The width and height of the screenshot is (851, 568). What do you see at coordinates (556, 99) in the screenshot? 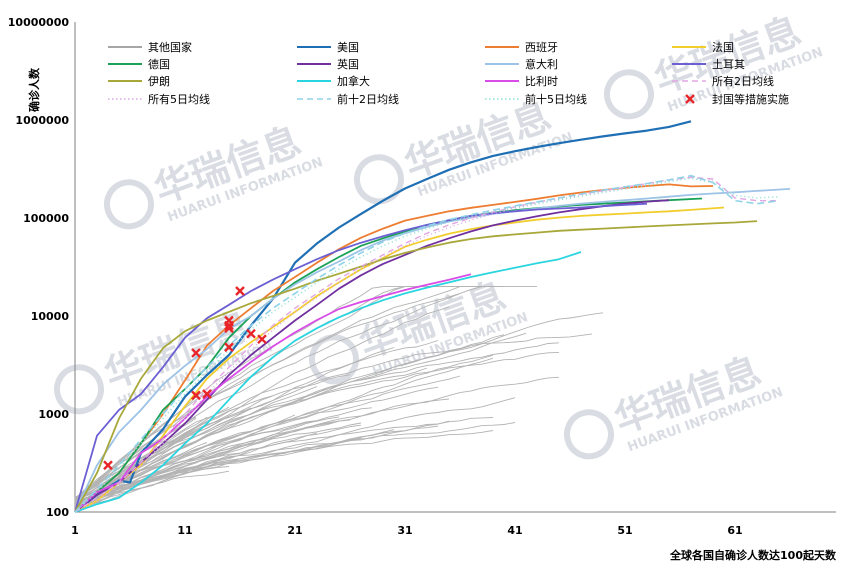
I see `legend-label: 前十5日均线` at bounding box center [556, 99].